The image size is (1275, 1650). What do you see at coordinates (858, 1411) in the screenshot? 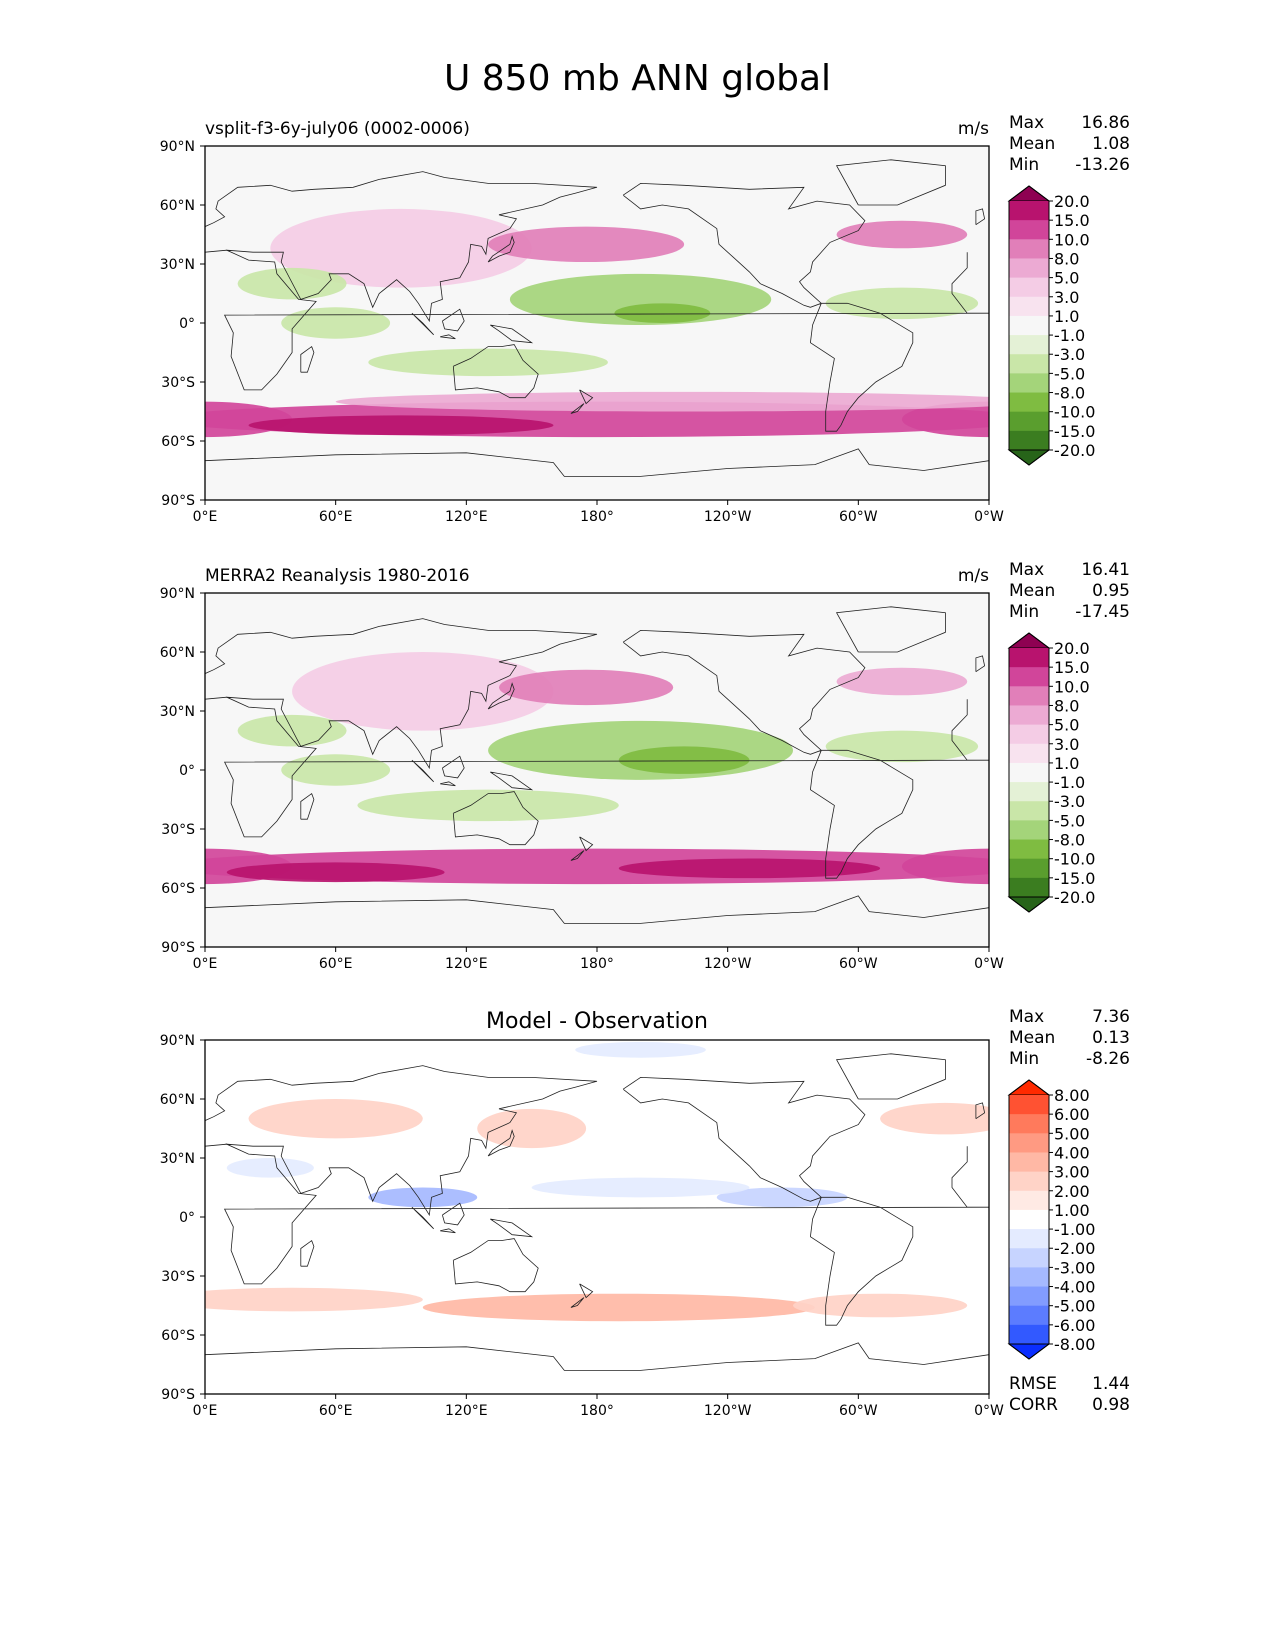
I see `x-tick-label: 60°W` at bounding box center [858, 1411].